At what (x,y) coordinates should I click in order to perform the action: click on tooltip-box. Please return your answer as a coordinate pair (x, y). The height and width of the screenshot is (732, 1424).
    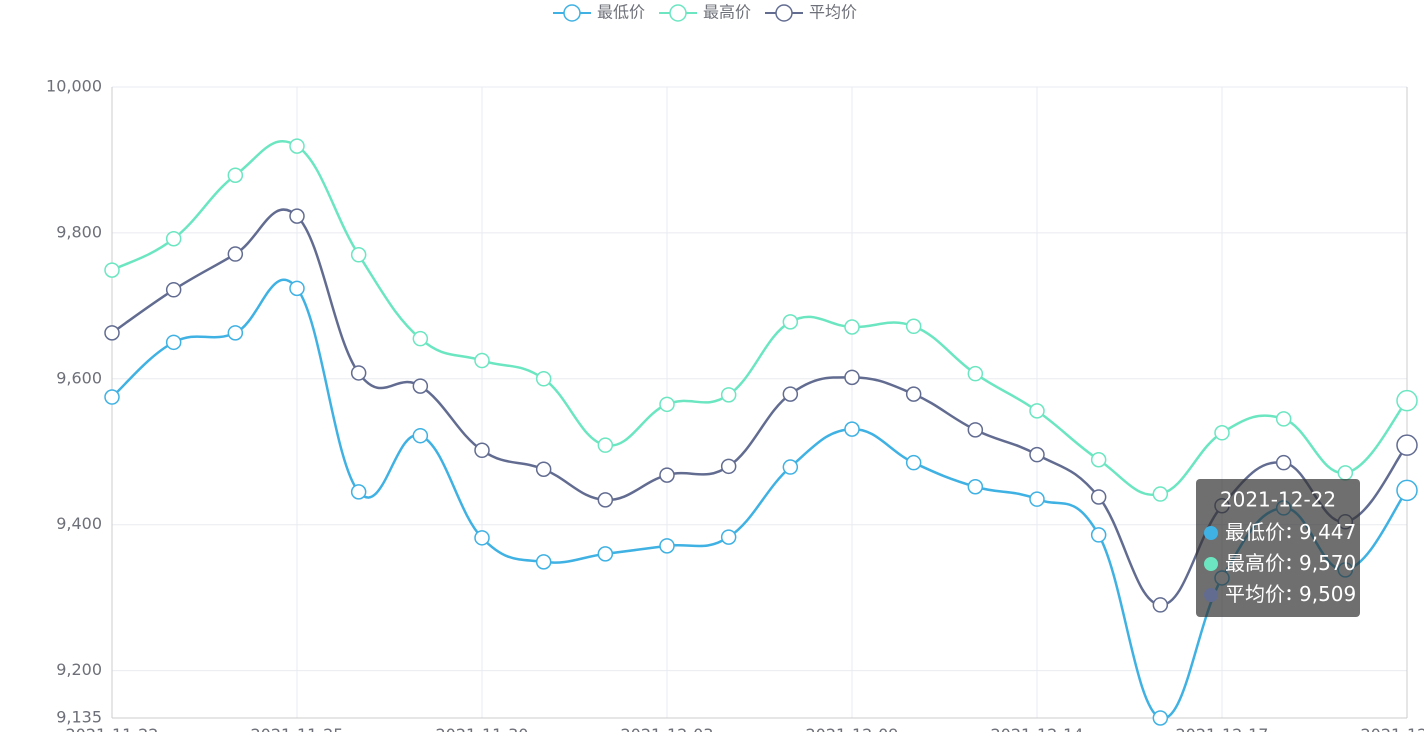
    Looking at the image, I should click on (1278, 548).